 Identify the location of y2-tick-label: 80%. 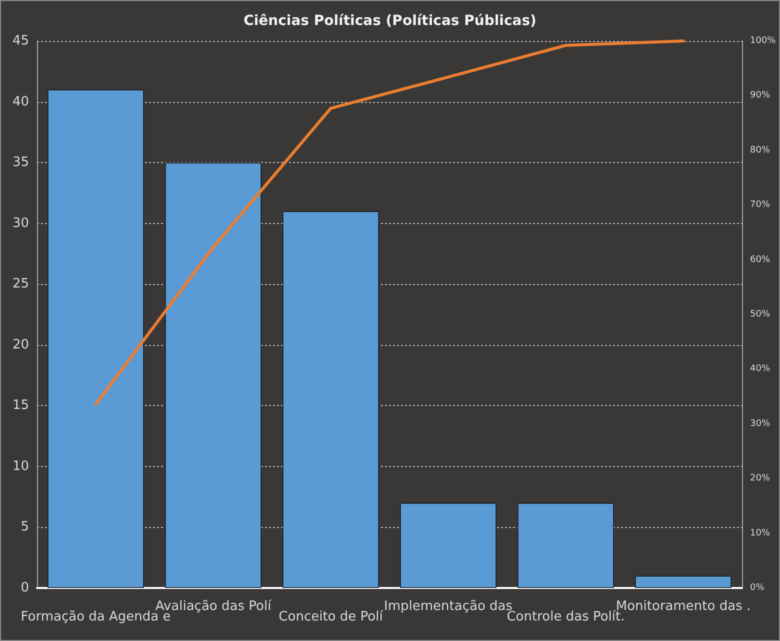
(760, 150).